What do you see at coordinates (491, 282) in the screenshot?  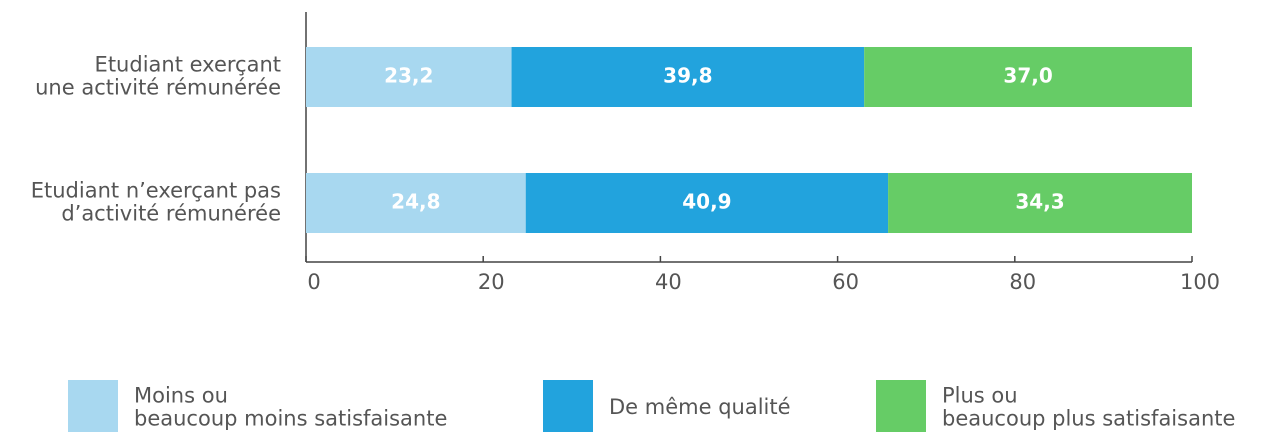 I see `x-tick-label: 20` at bounding box center [491, 282].